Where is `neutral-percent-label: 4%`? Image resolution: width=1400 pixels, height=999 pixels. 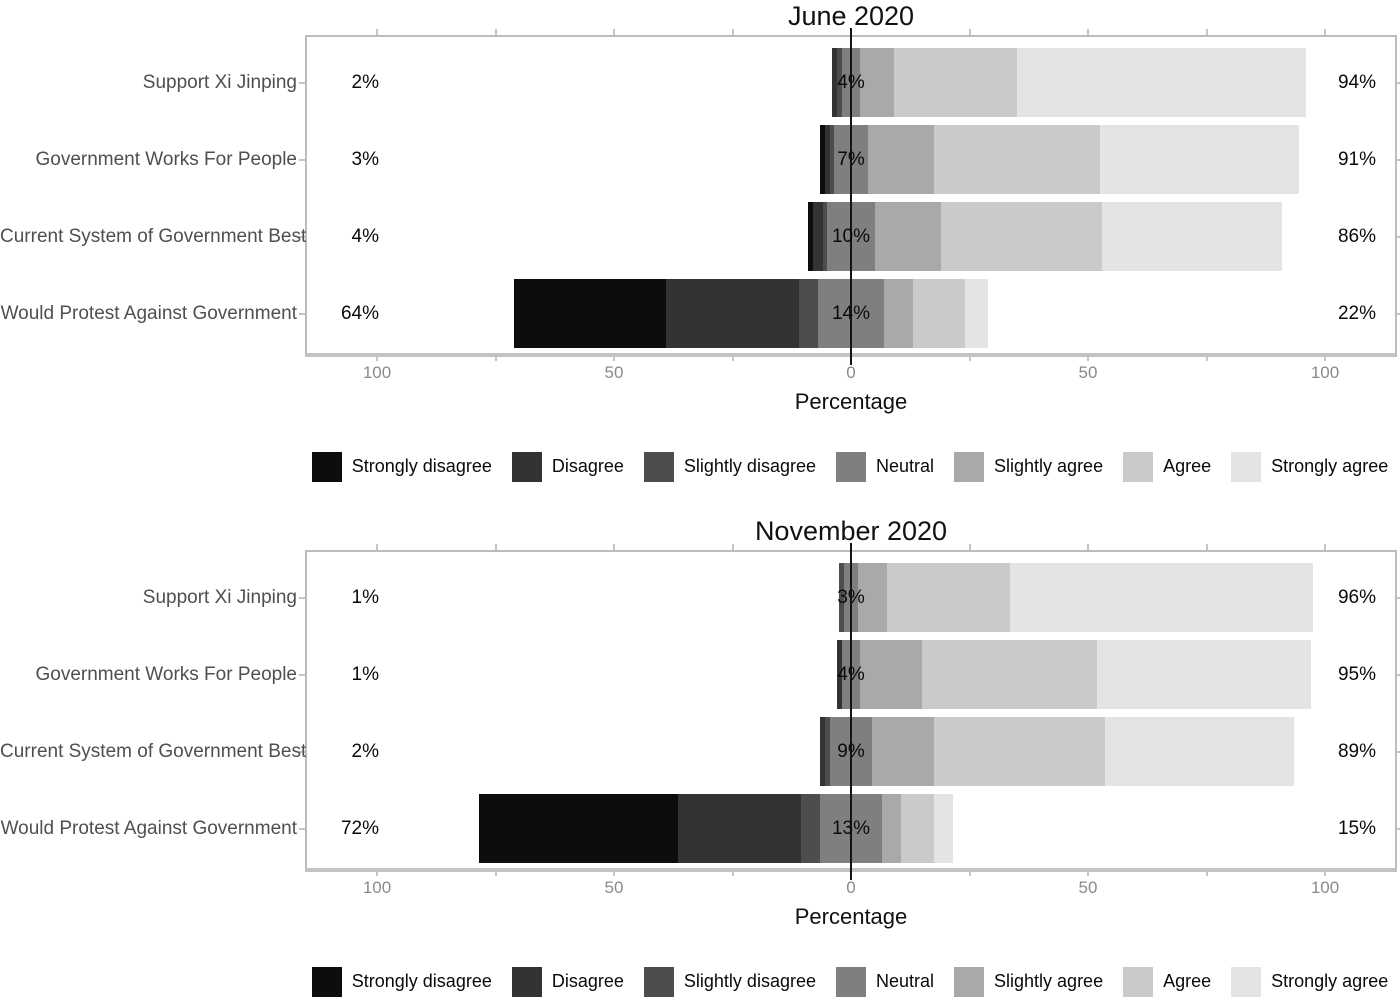
neutral-percent-label: 4% is located at coordinates (851, 82).